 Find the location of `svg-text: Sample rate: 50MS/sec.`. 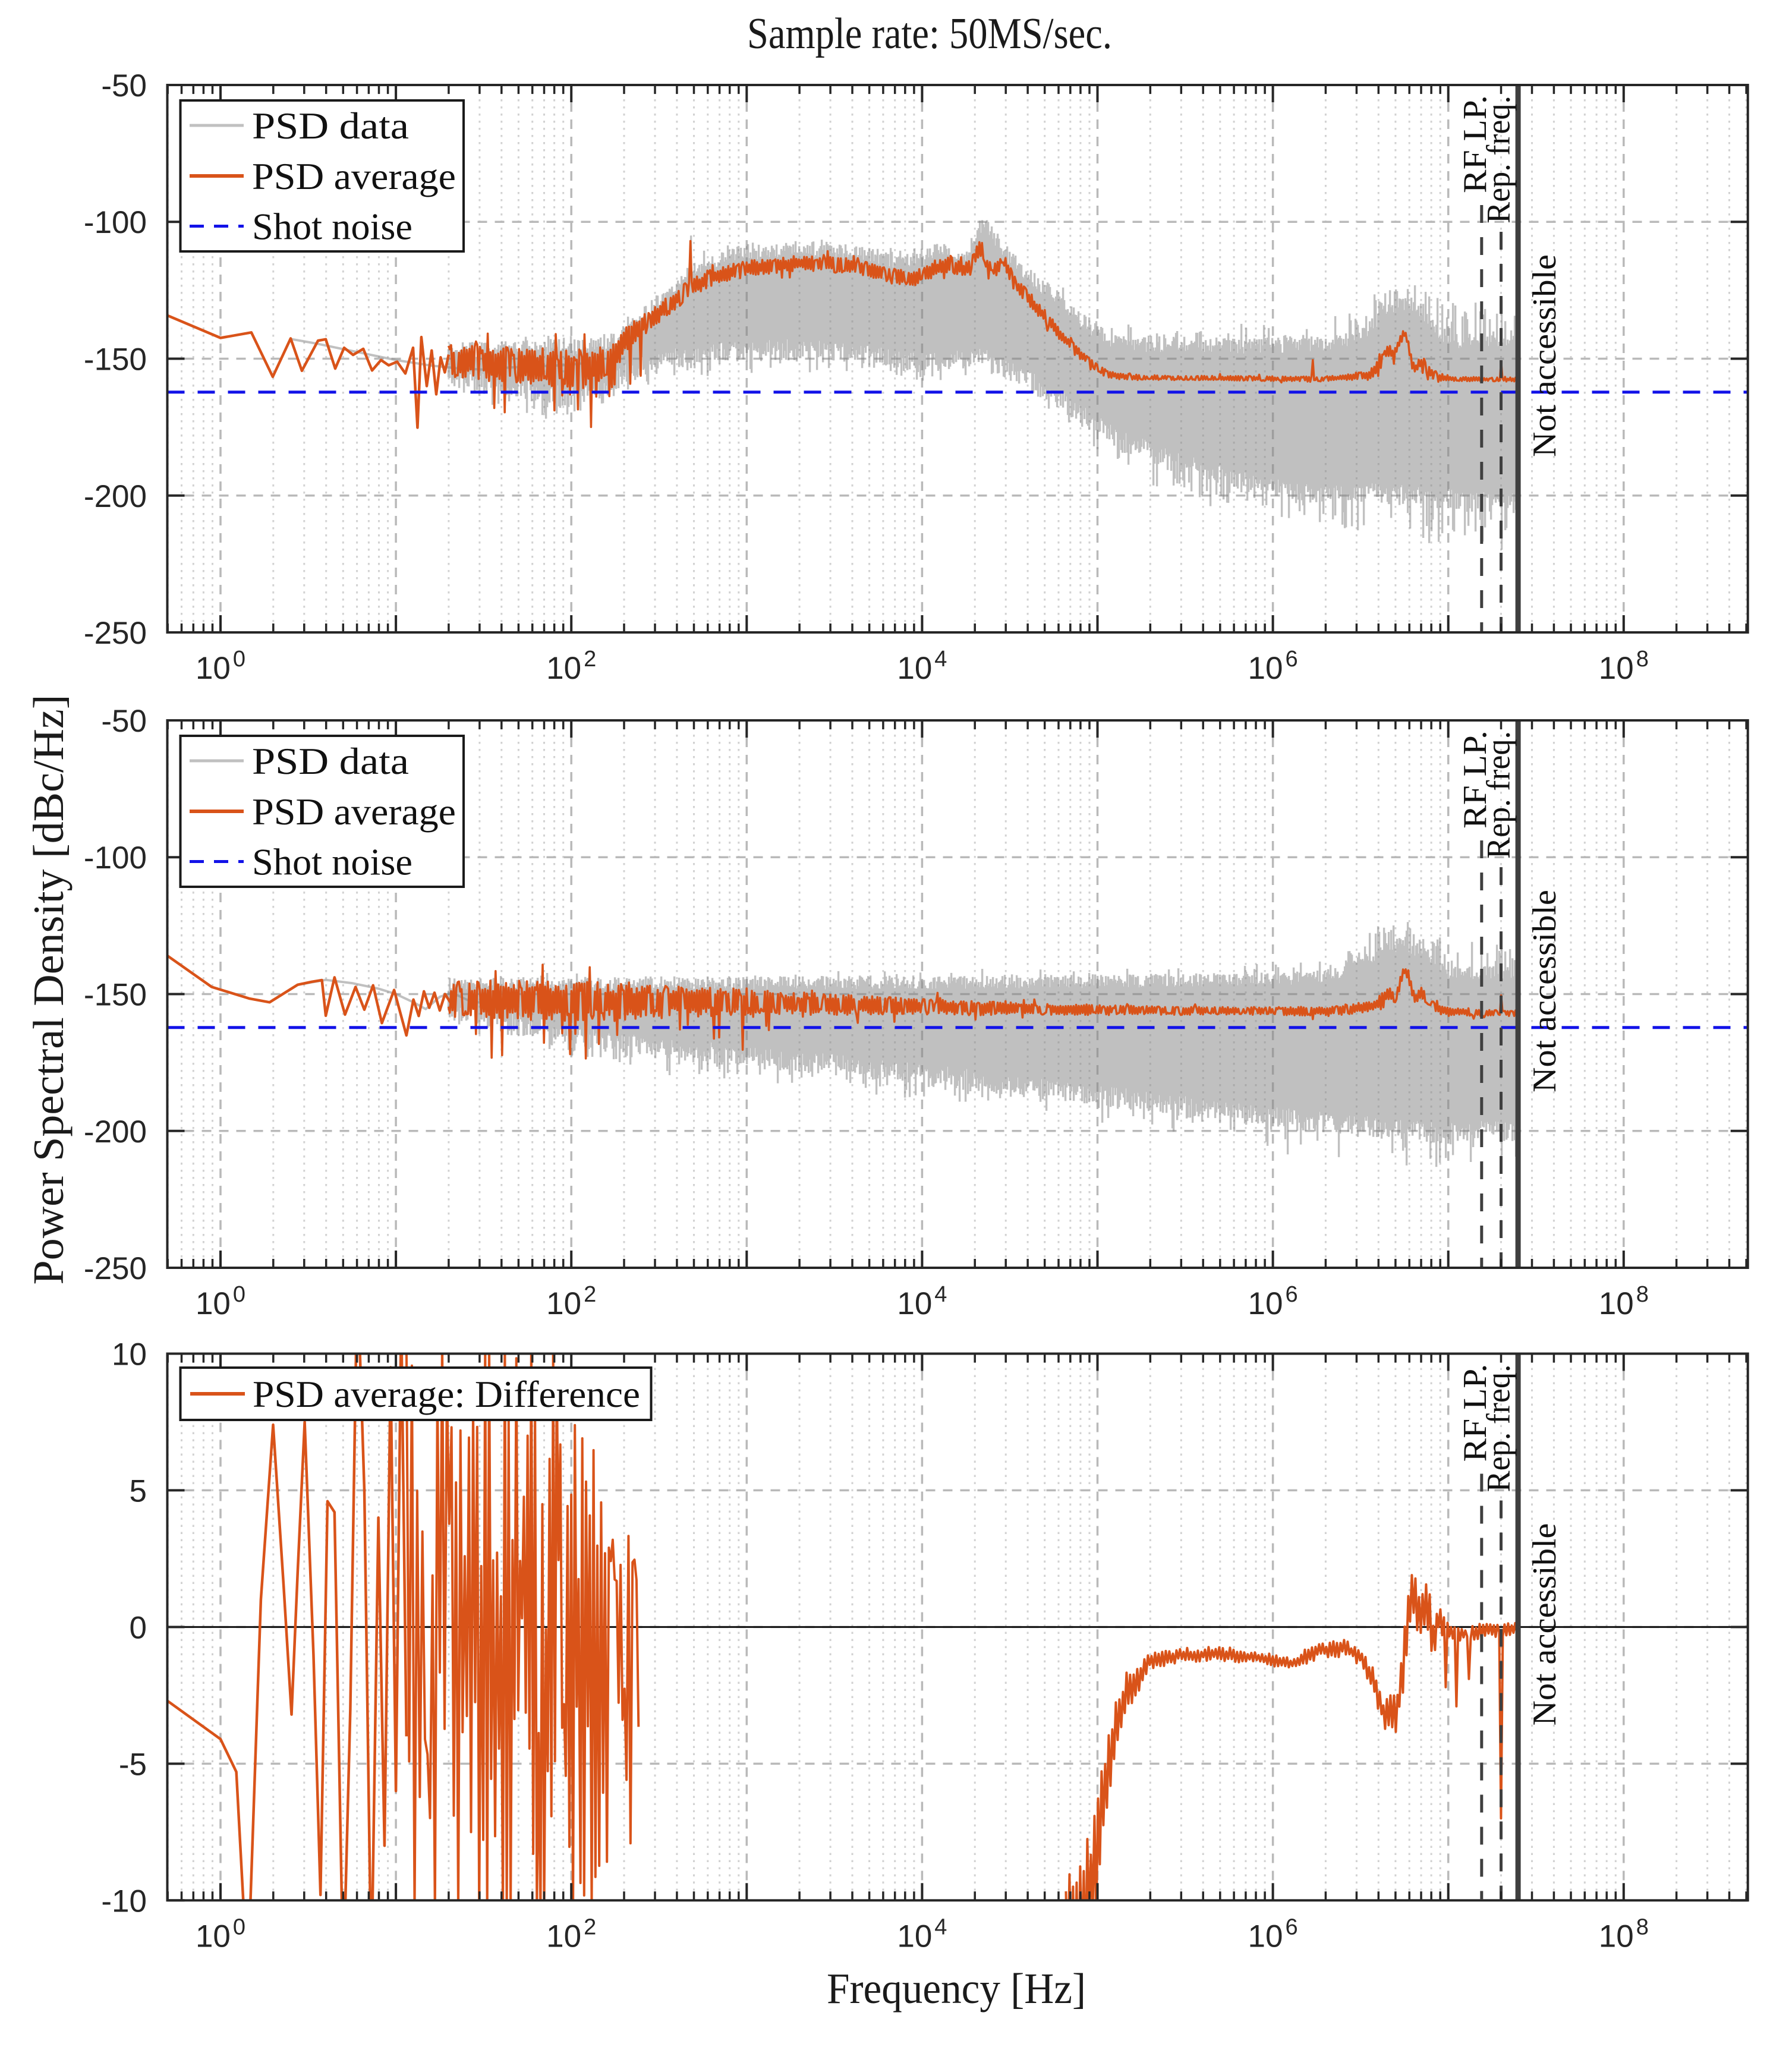

svg-text: Sample rate: 50MS/sec. is located at coordinates (929, 34).